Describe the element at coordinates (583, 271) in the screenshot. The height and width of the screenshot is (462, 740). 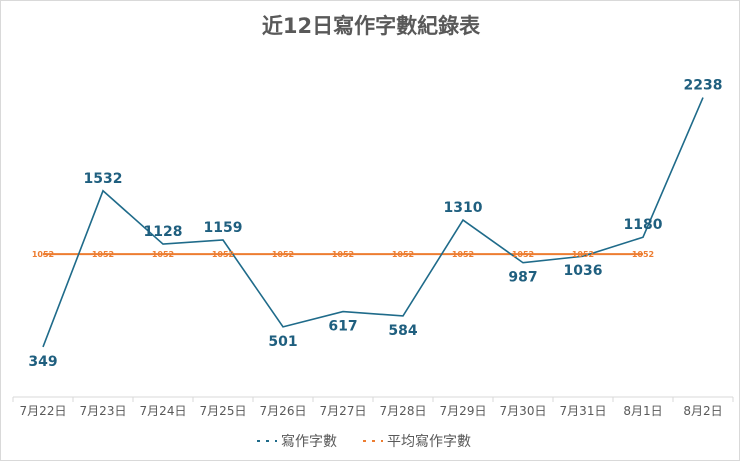
I see `data-label: 1036` at that location.